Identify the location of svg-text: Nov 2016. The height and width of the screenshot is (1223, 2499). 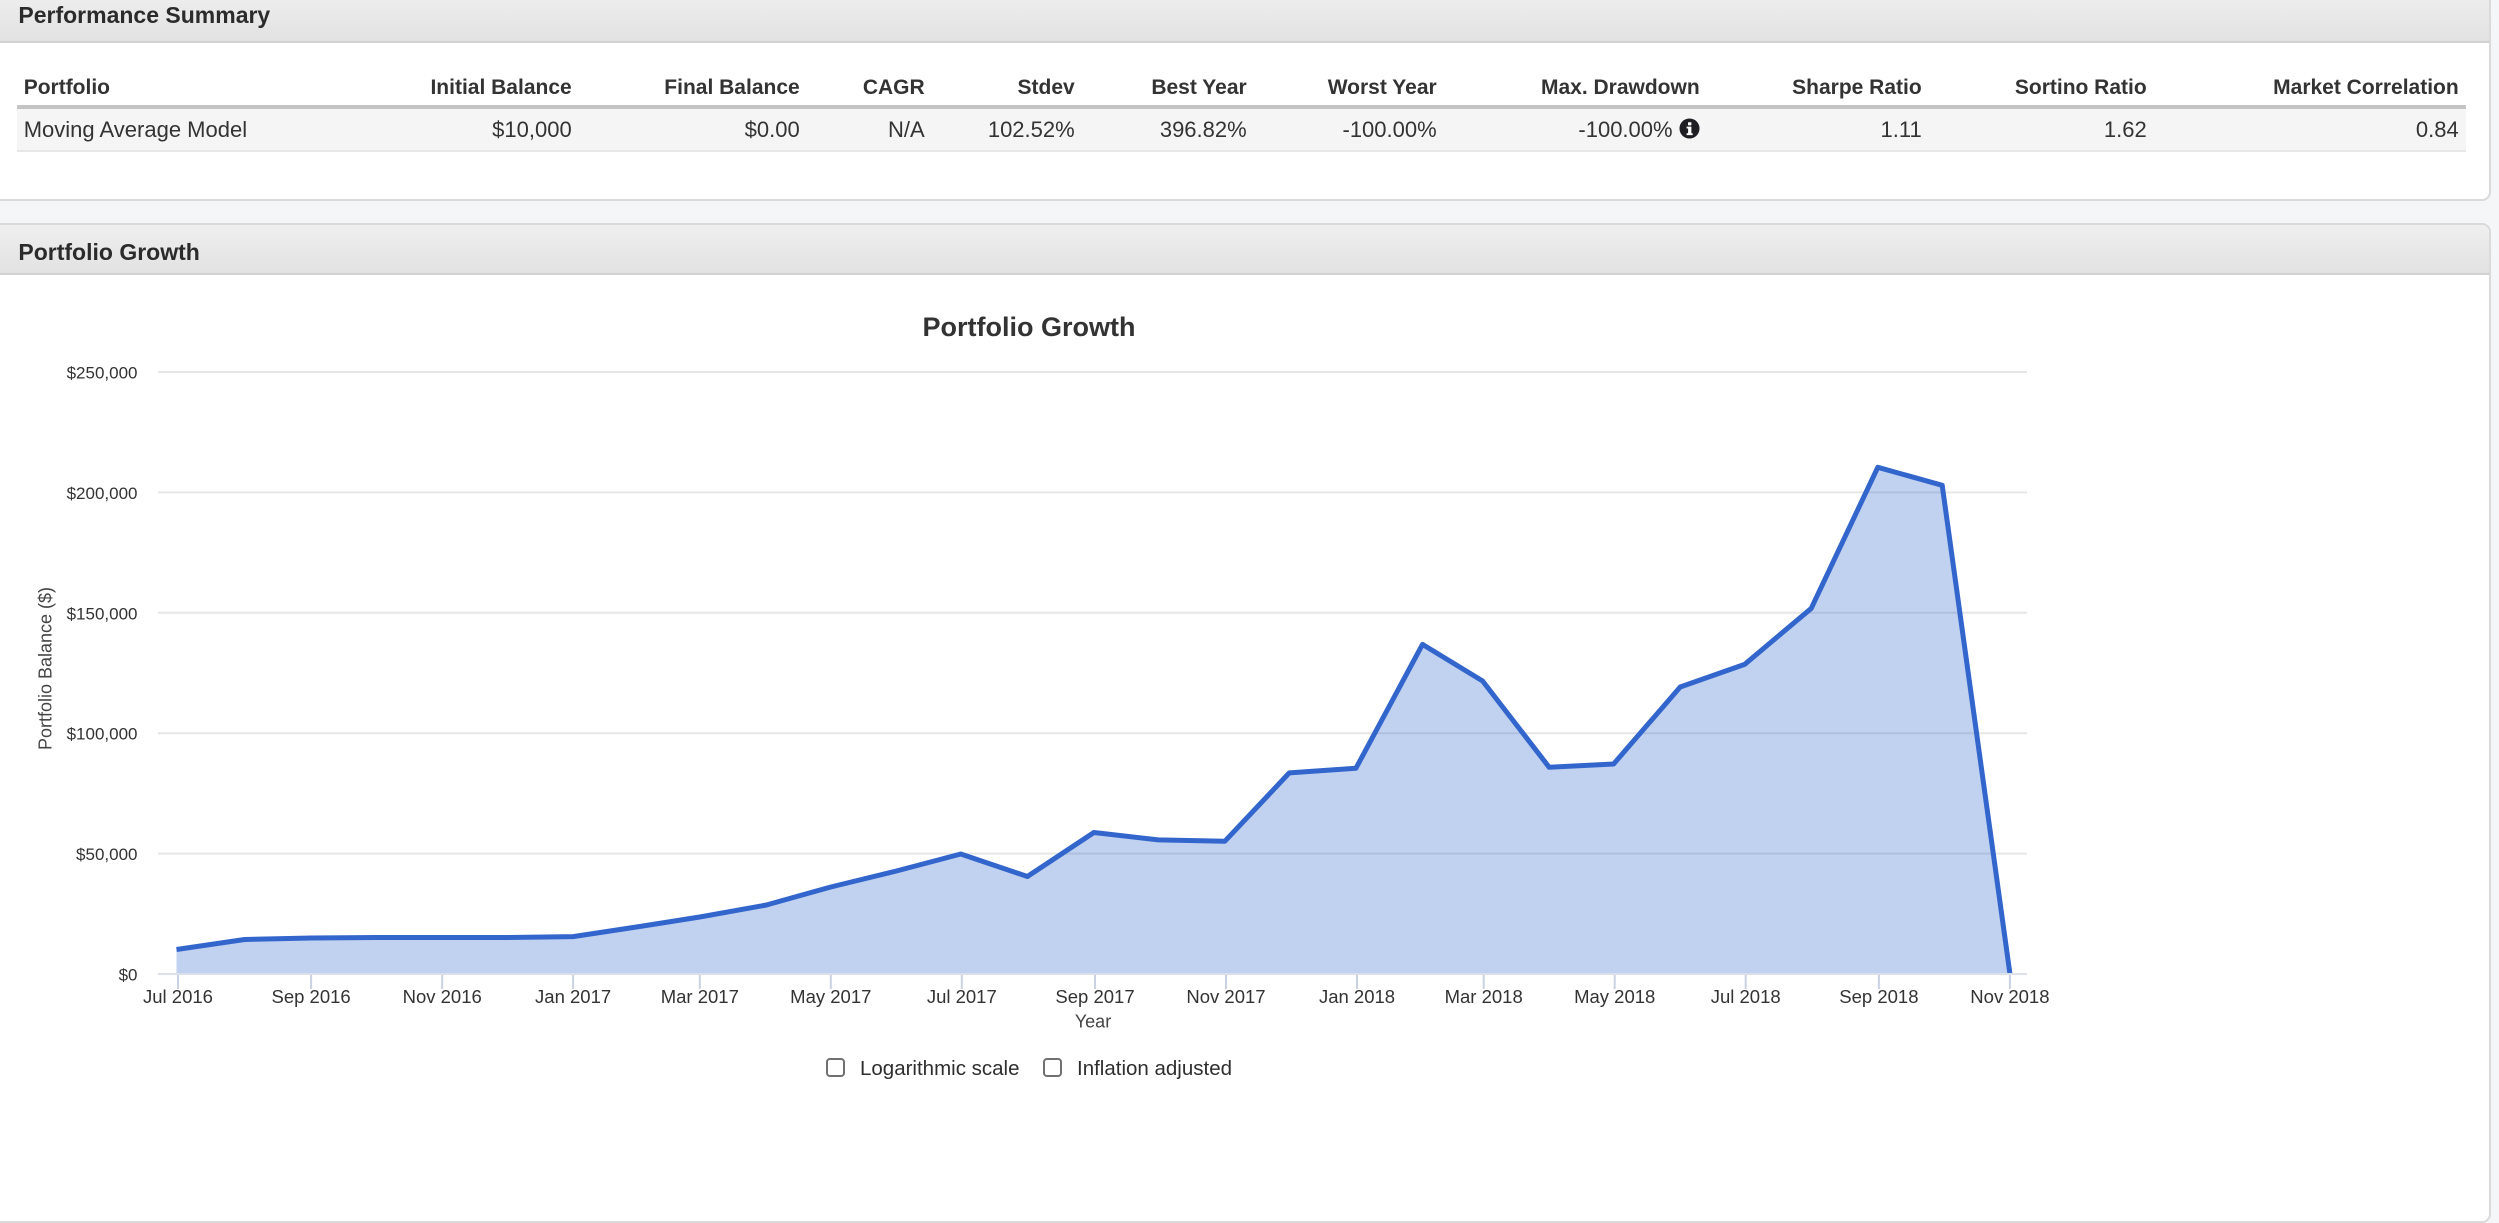
(442, 996).